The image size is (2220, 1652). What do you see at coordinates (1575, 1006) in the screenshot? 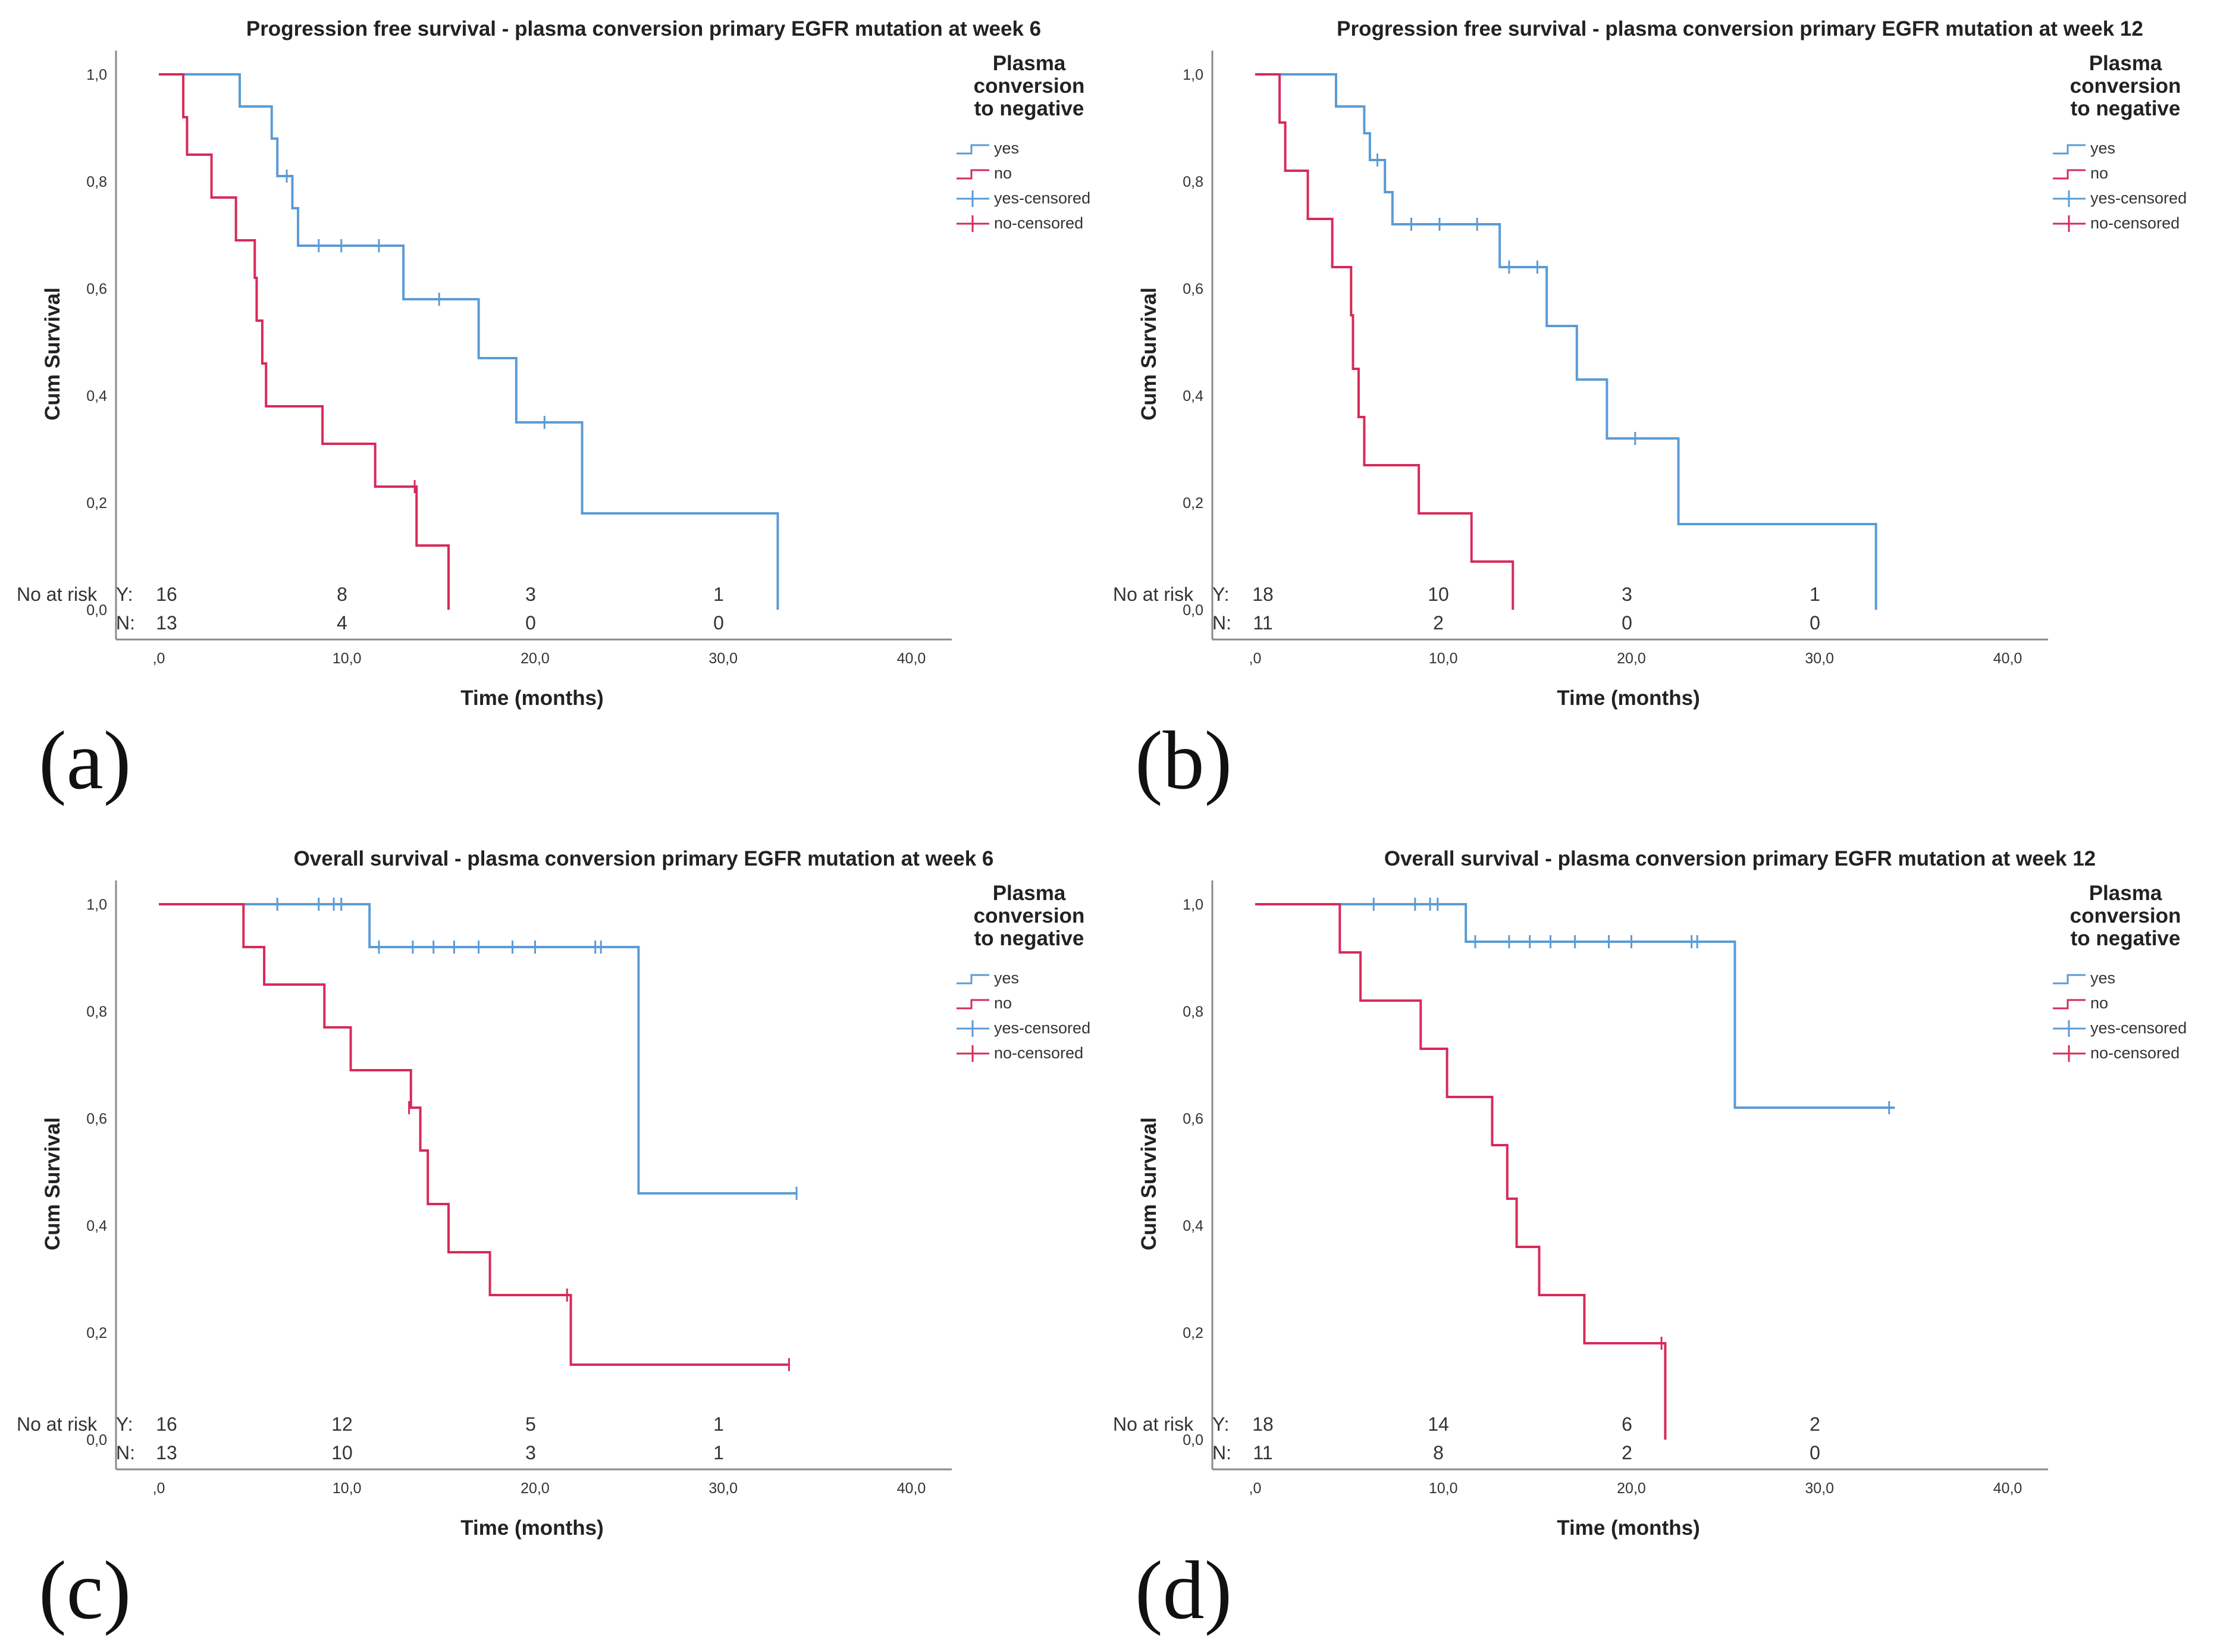
I see `survival-curve-yes` at bounding box center [1575, 1006].